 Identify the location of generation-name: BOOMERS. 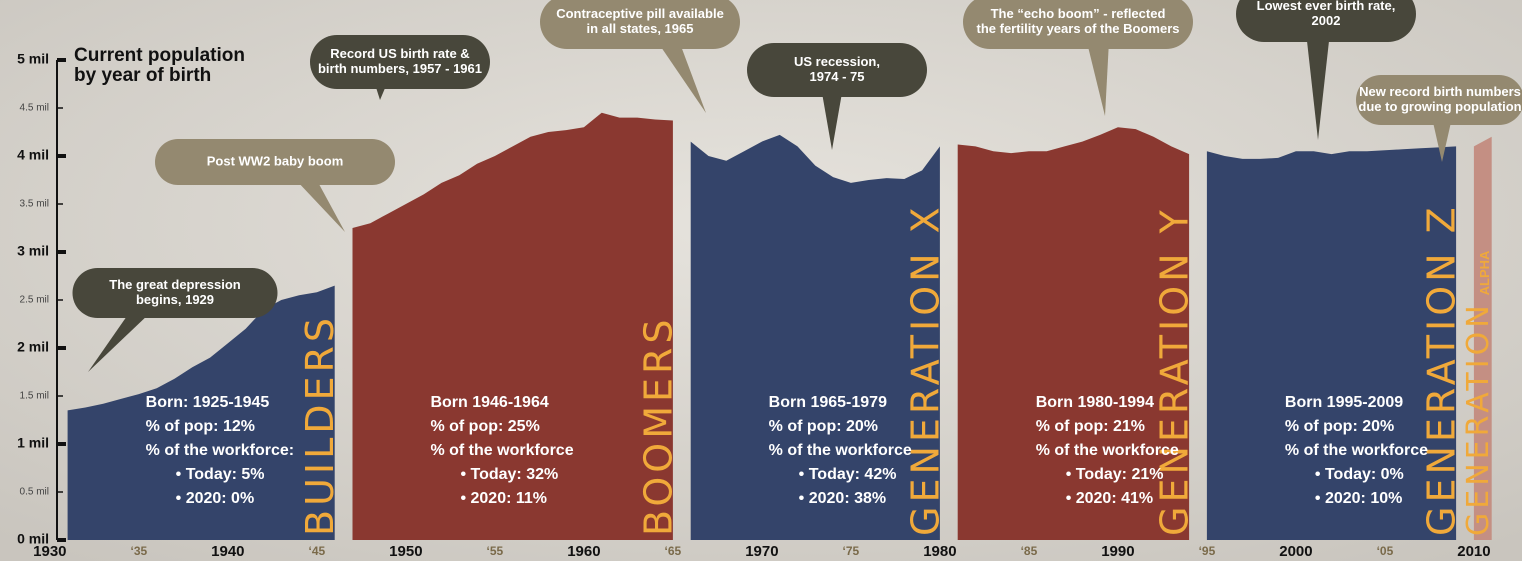
(658, 425).